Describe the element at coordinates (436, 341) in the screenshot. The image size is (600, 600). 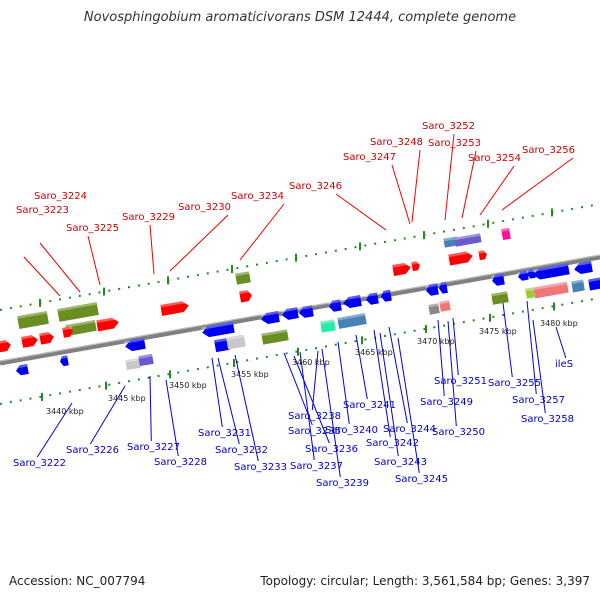
I see `scale-label: 3470 kbp` at that location.